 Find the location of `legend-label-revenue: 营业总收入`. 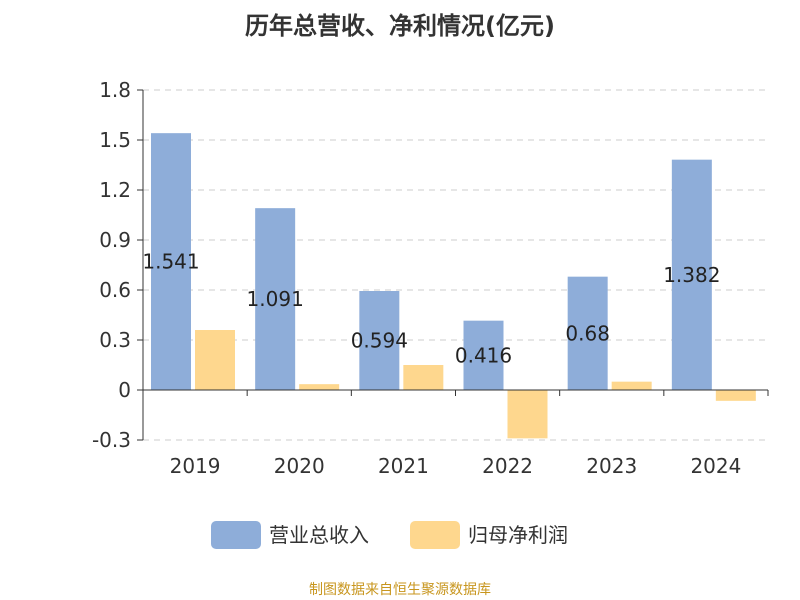

legend-label-revenue: 营业总收入 is located at coordinates (319, 535).